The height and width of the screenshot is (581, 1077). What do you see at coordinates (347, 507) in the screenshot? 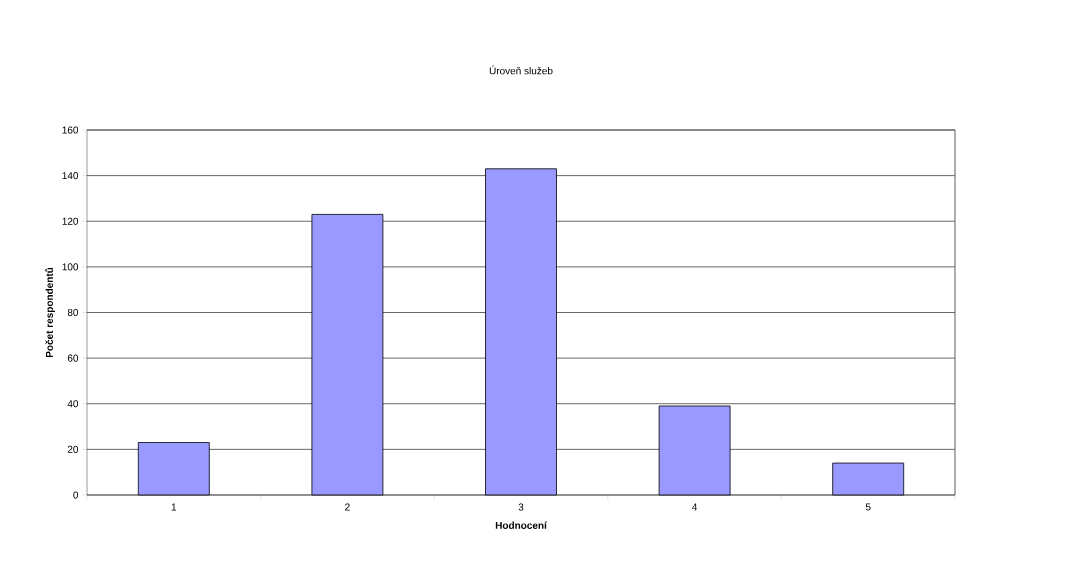
I see `x-tick-label: 2` at bounding box center [347, 507].